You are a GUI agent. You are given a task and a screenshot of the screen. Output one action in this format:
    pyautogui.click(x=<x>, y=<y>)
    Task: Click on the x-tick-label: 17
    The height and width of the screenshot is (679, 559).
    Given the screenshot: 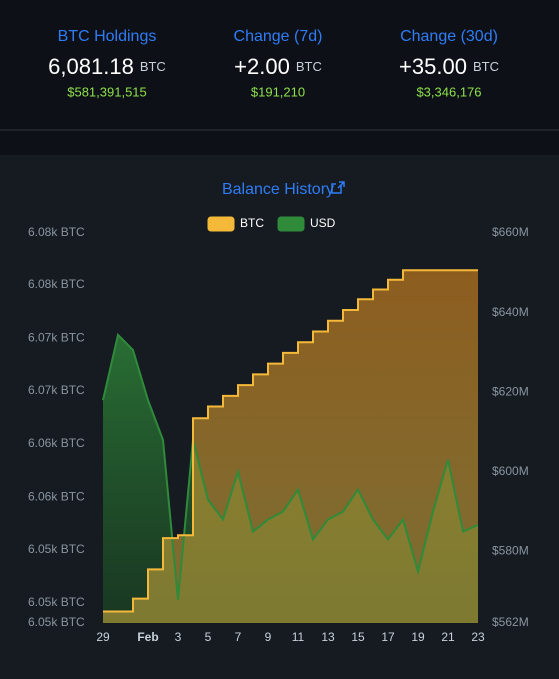 What is the action you would take?
    pyautogui.click(x=388, y=637)
    